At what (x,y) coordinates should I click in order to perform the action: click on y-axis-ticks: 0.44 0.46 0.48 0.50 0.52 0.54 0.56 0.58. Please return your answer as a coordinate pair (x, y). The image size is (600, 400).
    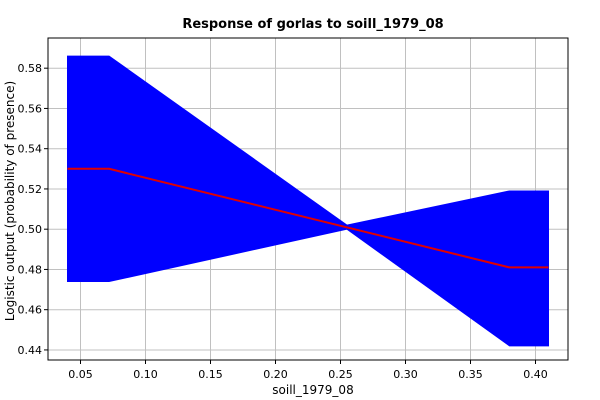
    Looking at the image, I should click on (33, 209).